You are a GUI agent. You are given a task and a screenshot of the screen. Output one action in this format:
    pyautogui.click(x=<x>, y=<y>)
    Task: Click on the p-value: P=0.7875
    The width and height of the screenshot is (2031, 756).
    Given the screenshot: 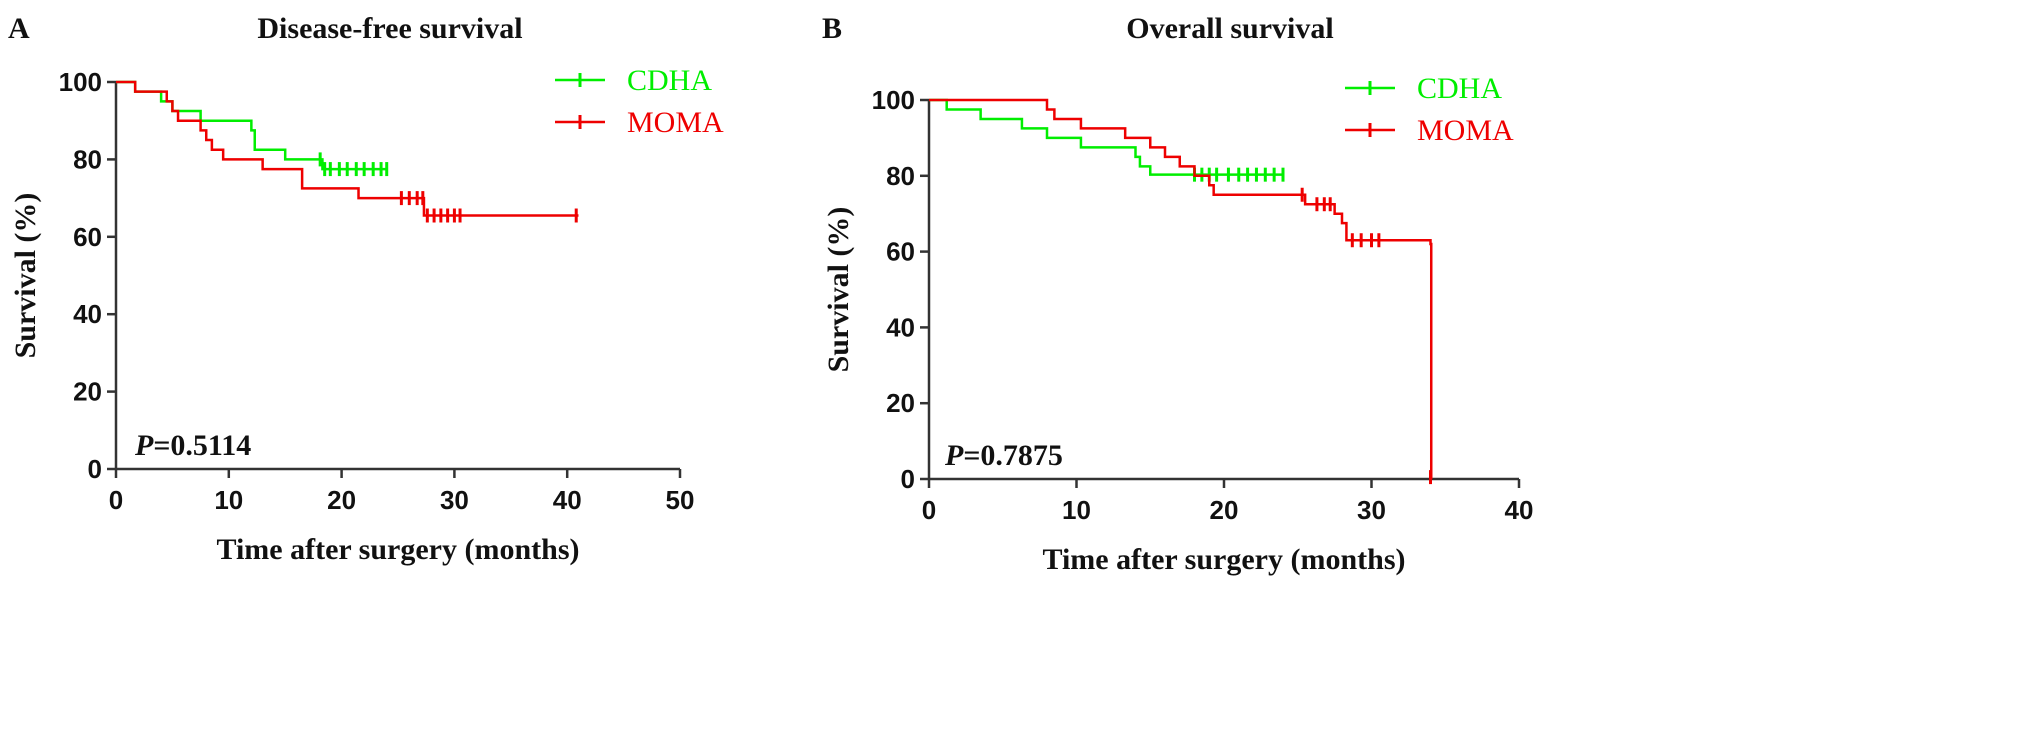 What is the action you would take?
    pyautogui.click(x=1003, y=455)
    